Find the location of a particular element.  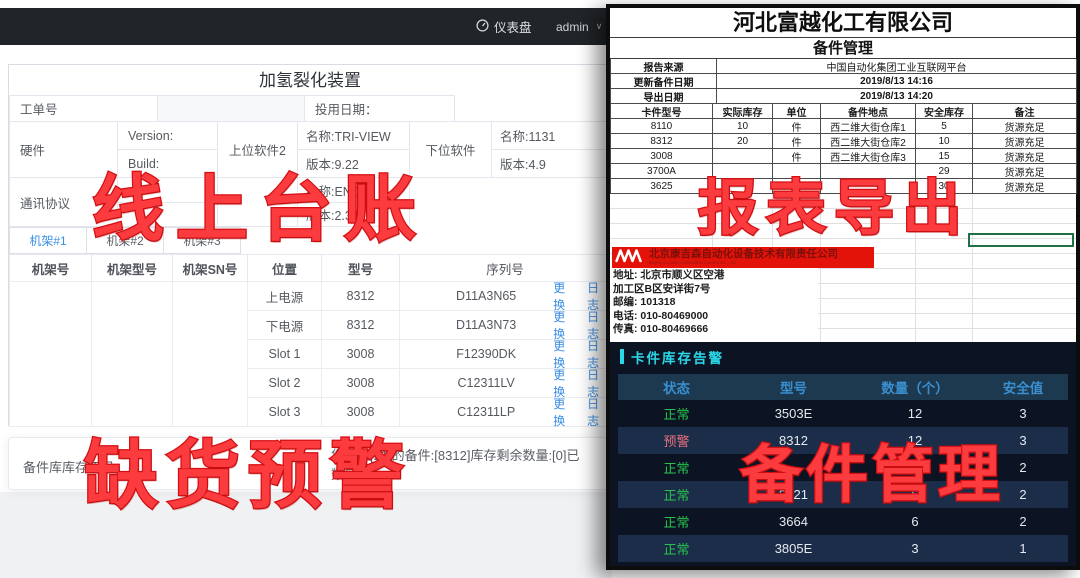

page-background-band is located at coordinates (306, 535).